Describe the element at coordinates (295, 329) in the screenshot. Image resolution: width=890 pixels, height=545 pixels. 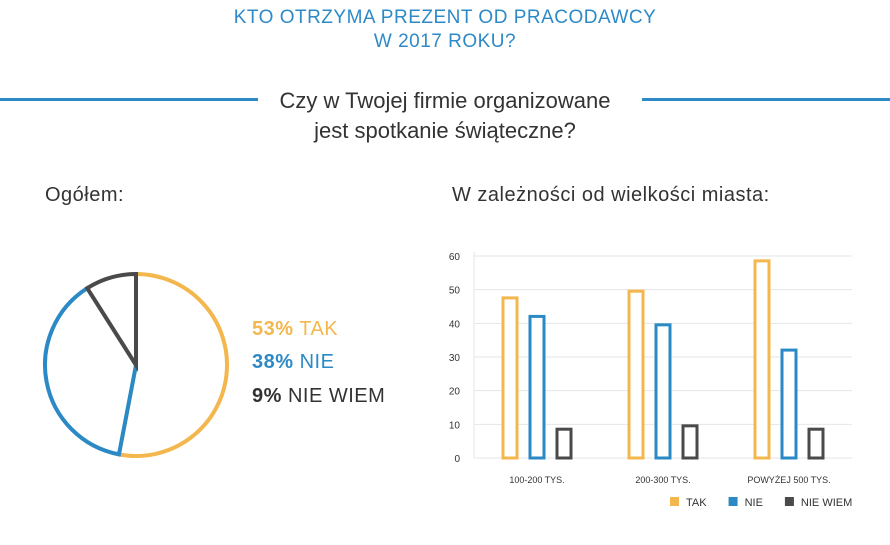
I see `pie-legend-tak: 53% TAK` at that location.